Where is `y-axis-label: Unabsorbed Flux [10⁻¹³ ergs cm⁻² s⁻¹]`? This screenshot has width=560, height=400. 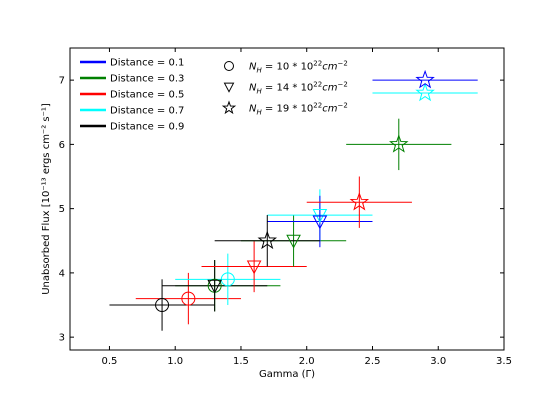 y-axis-label: Unabsorbed Flux [10⁻¹³ ergs cm⁻² s⁻¹] is located at coordinates (46, 199).